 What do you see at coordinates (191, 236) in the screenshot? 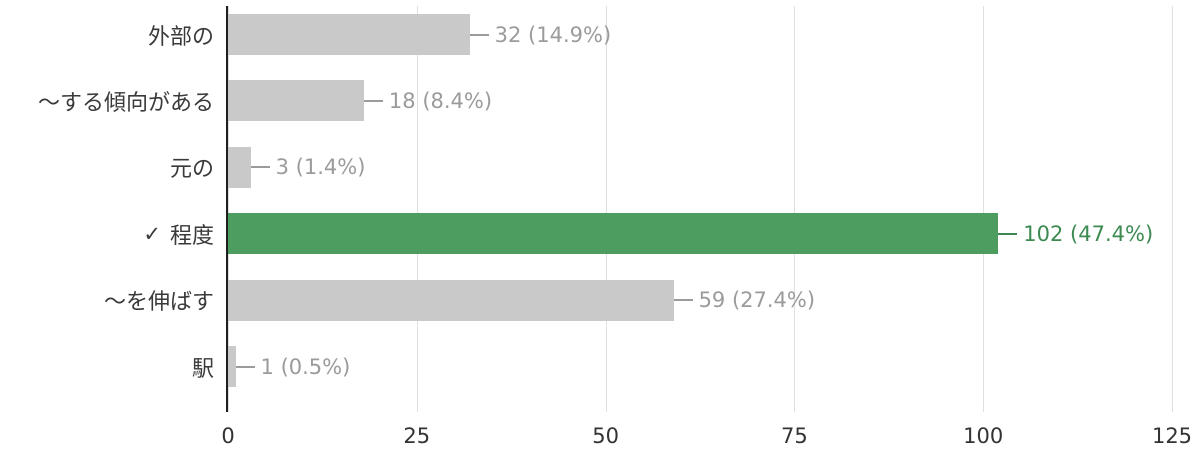
I see `category-label-text: 程度` at bounding box center [191, 236].